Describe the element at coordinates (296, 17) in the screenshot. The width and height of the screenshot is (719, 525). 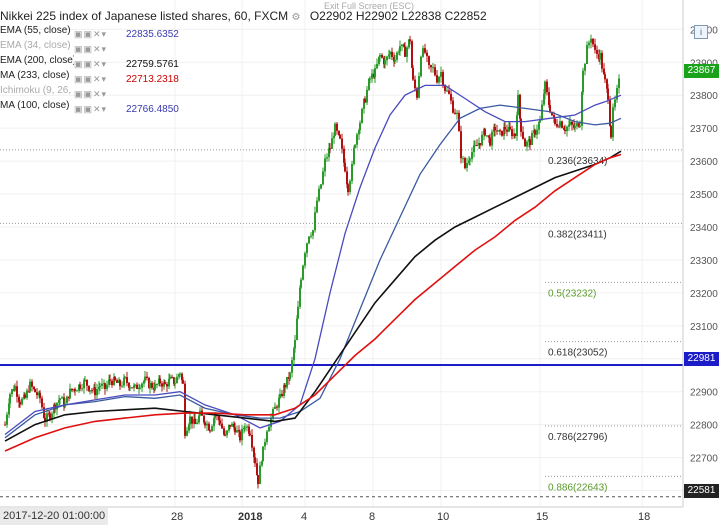
I see `settings-icon: ⚙` at that location.